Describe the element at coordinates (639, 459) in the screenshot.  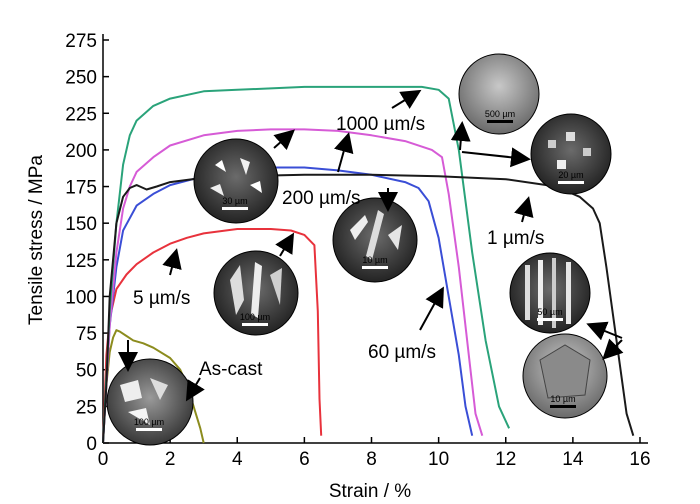
I see `x-tick-label: 16` at that location.